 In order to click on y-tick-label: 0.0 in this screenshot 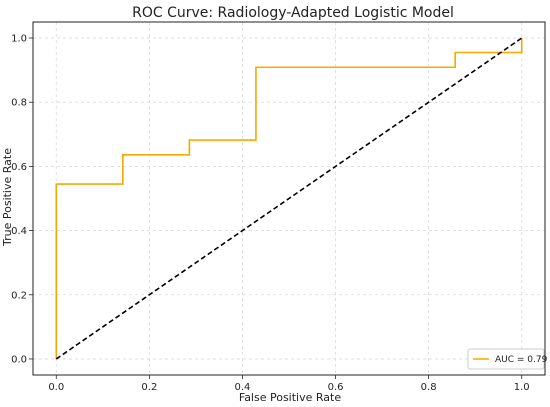, I will do `click(19, 359)`.